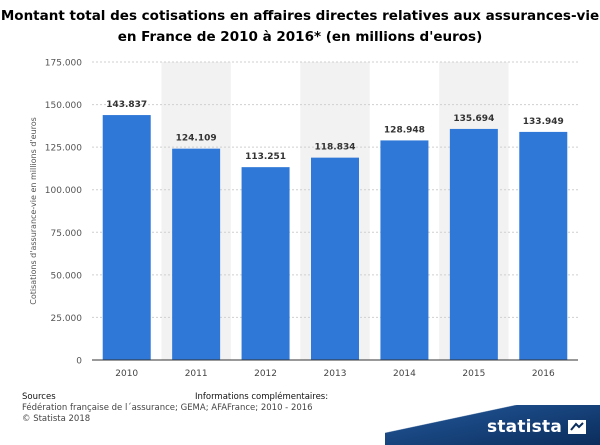 The width and height of the screenshot is (600, 445). I want to click on data-label: 113.251, so click(265, 157).